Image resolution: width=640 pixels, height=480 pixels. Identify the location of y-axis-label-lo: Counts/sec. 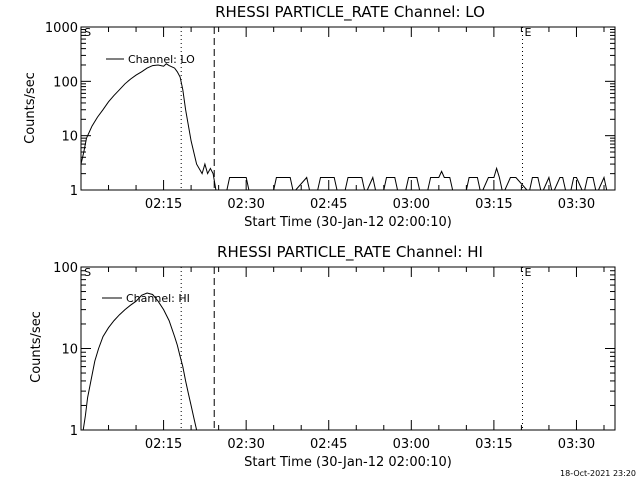
(30, 108).